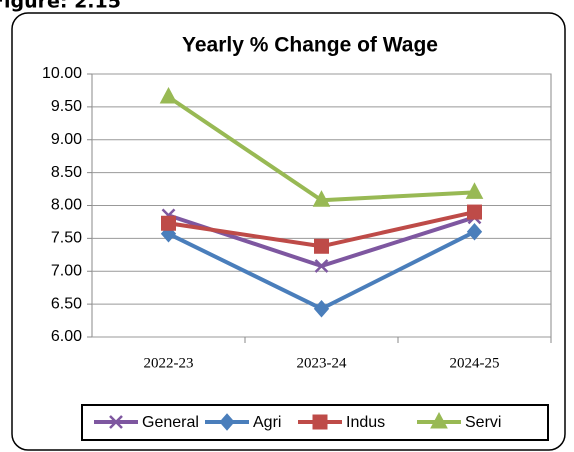  What do you see at coordinates (483, 422) in the screenshot?
I see `legend-label: Servi` at bounding box center [483, 422].